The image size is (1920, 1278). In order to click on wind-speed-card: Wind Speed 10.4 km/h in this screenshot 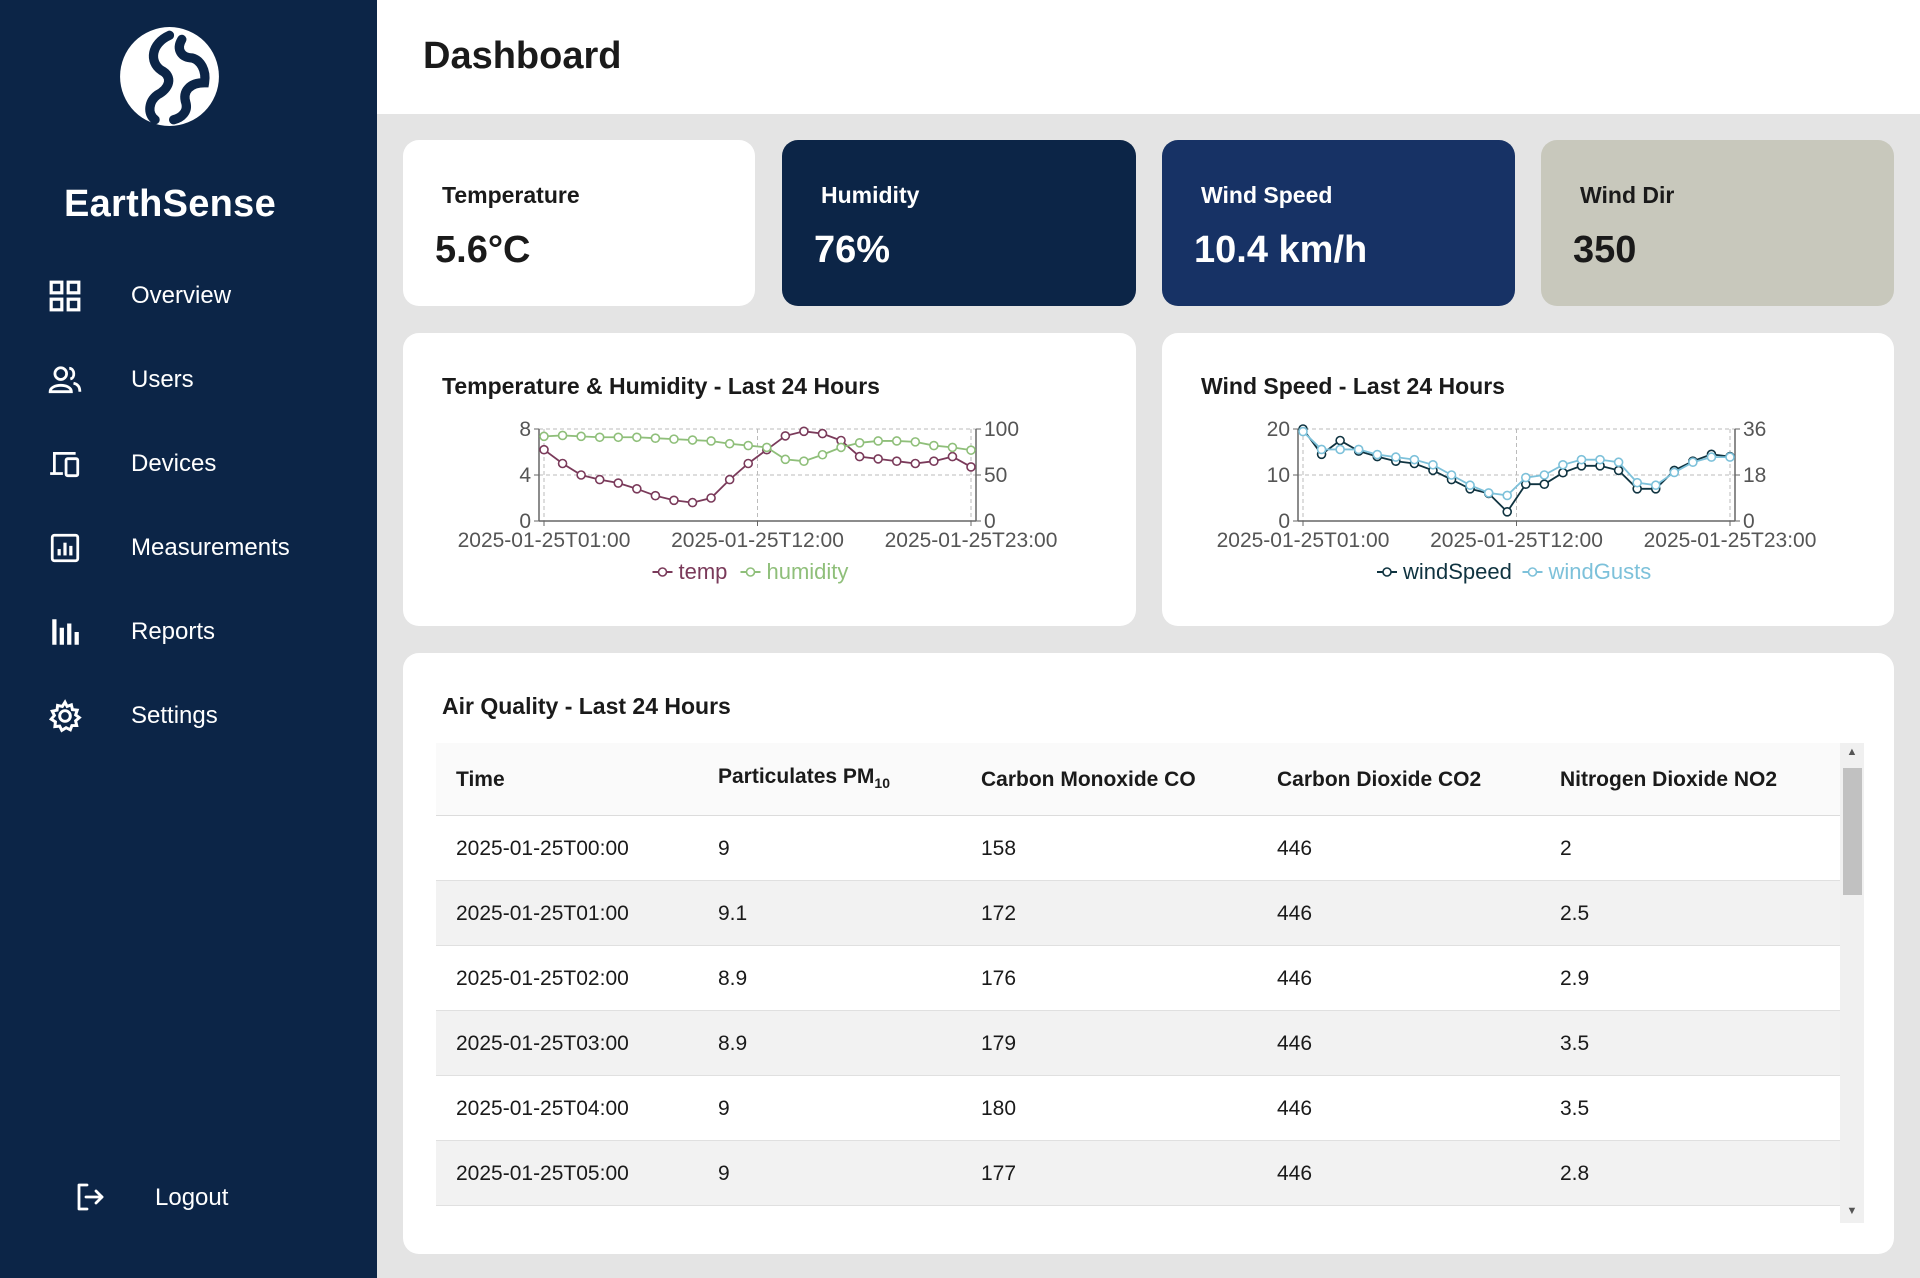, I will do `click(1338, 223)`.